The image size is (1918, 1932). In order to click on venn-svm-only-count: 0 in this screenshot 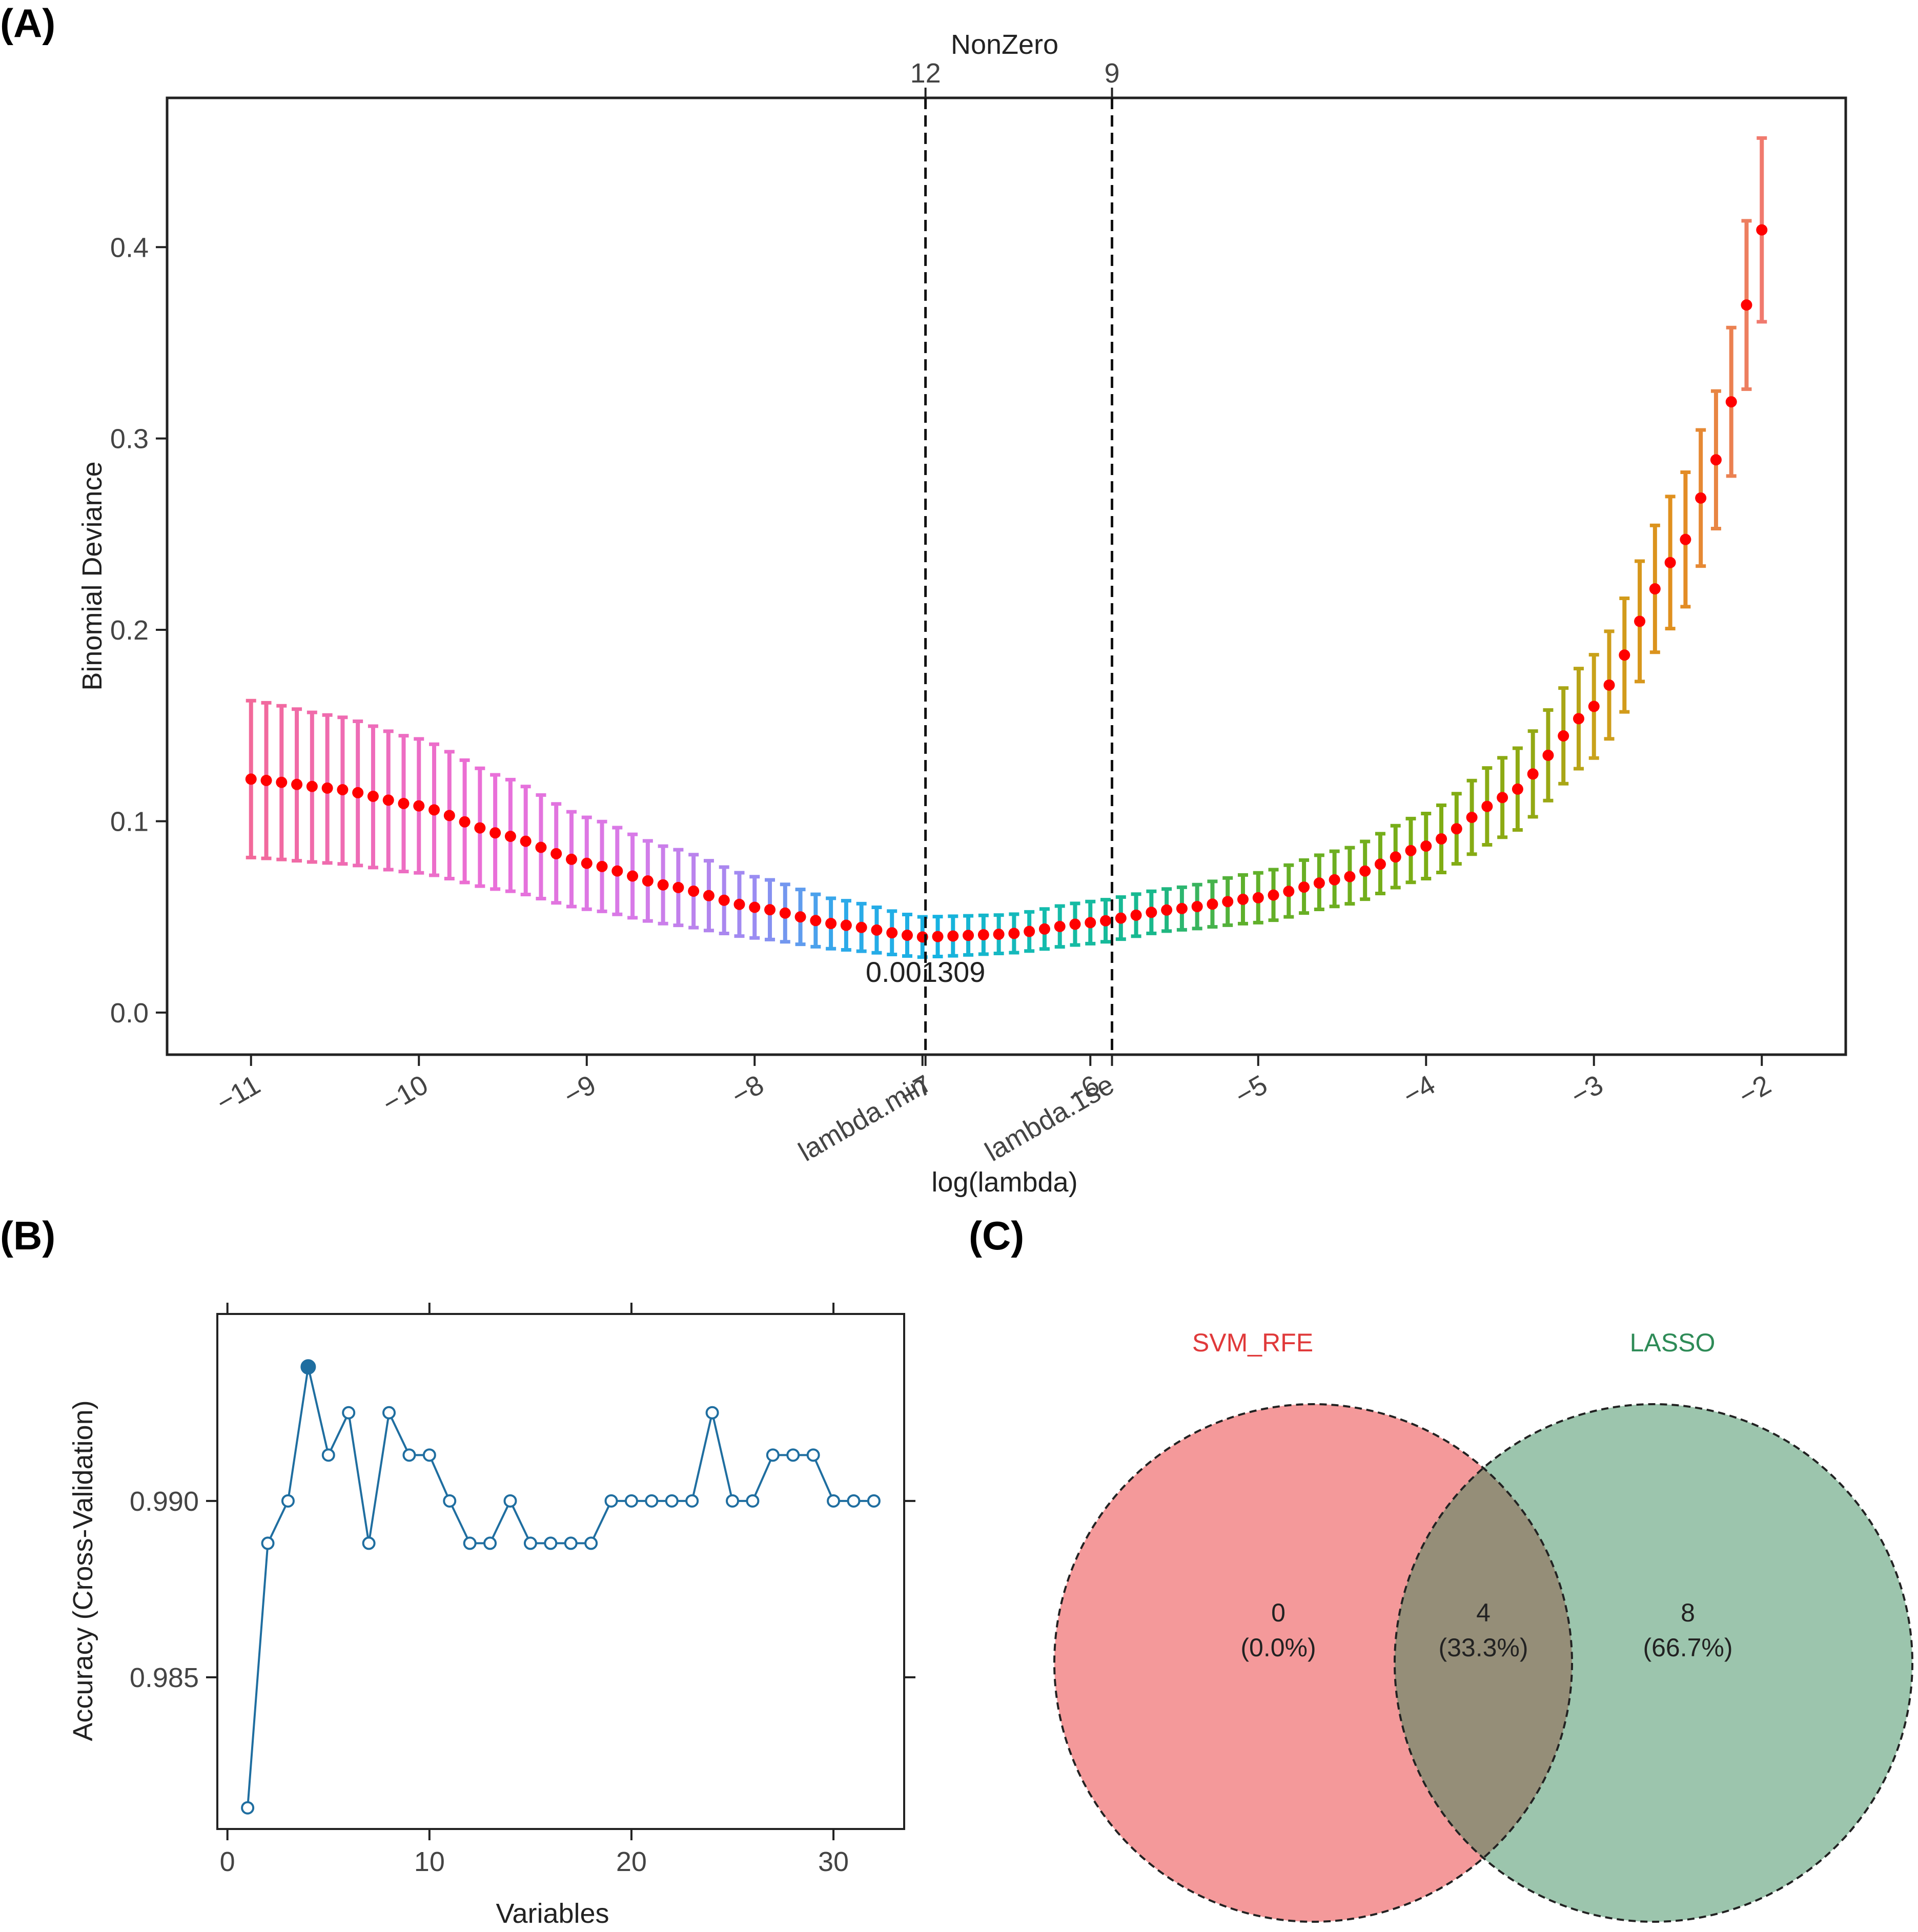, I will do `click(1279, 1612)`.